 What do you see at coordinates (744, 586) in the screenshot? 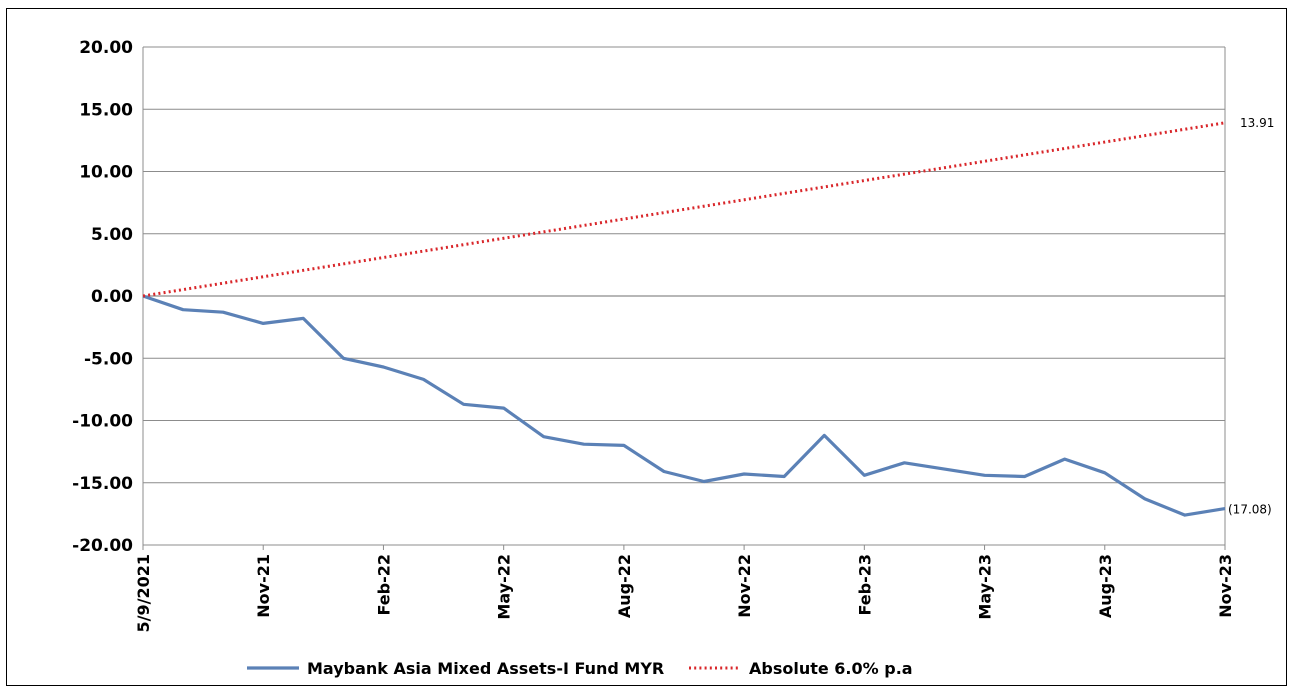
I see `x-tick-label: Nov-22` at bounding box center [744, 586].